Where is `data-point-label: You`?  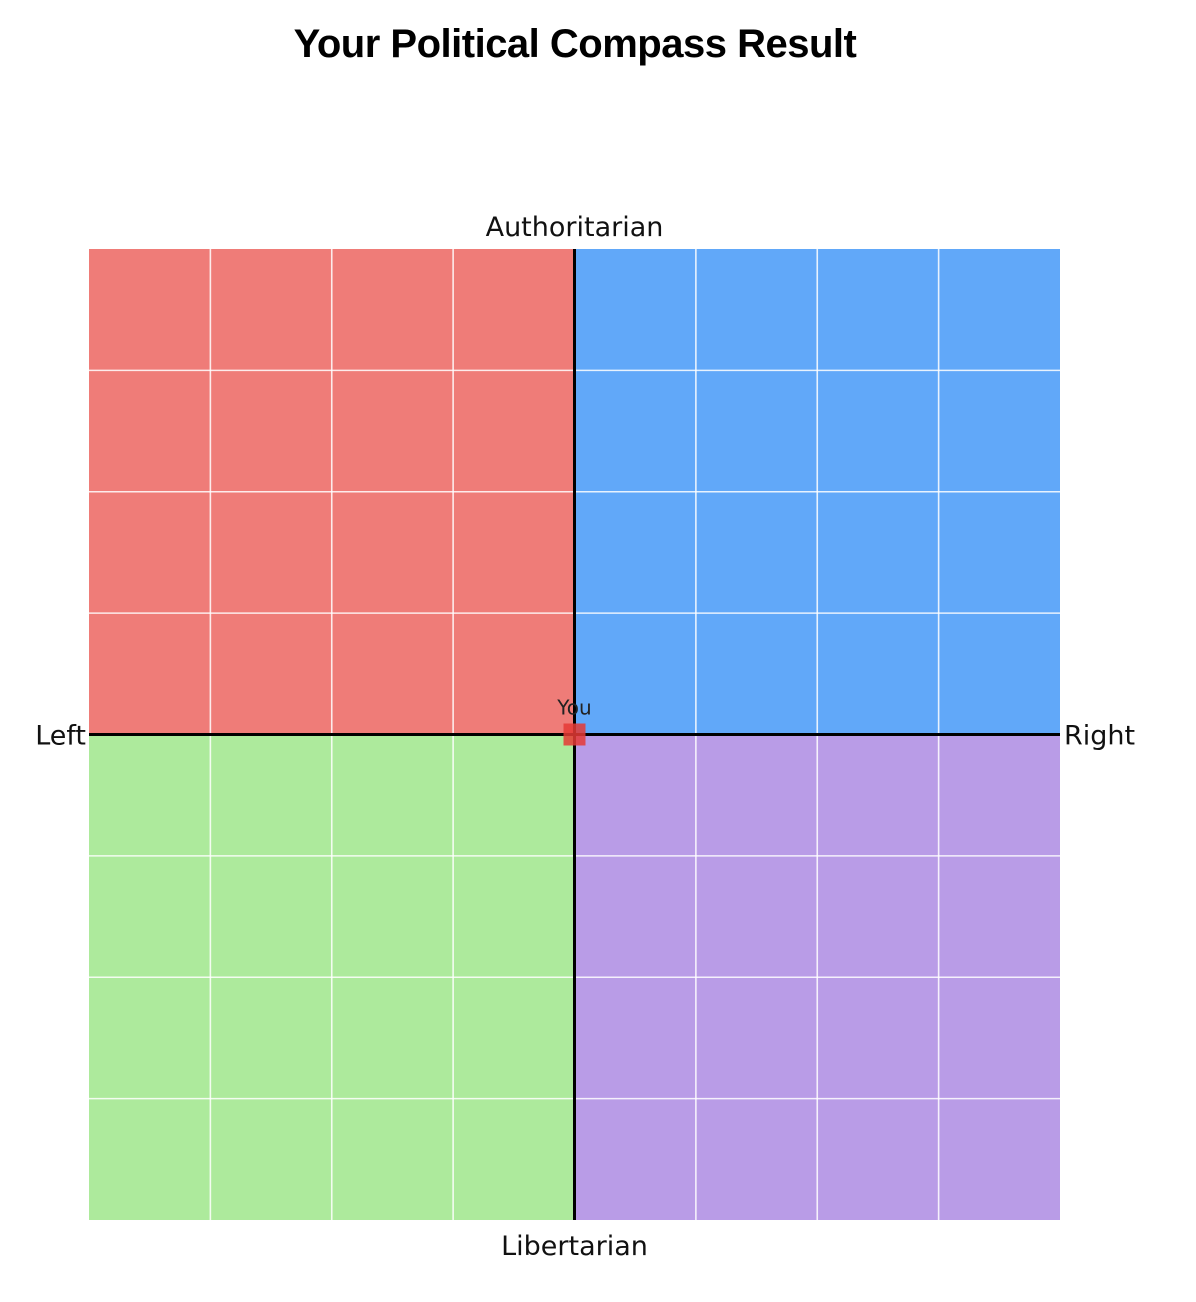
data-point-label: You is located at coordinates (573, 708).